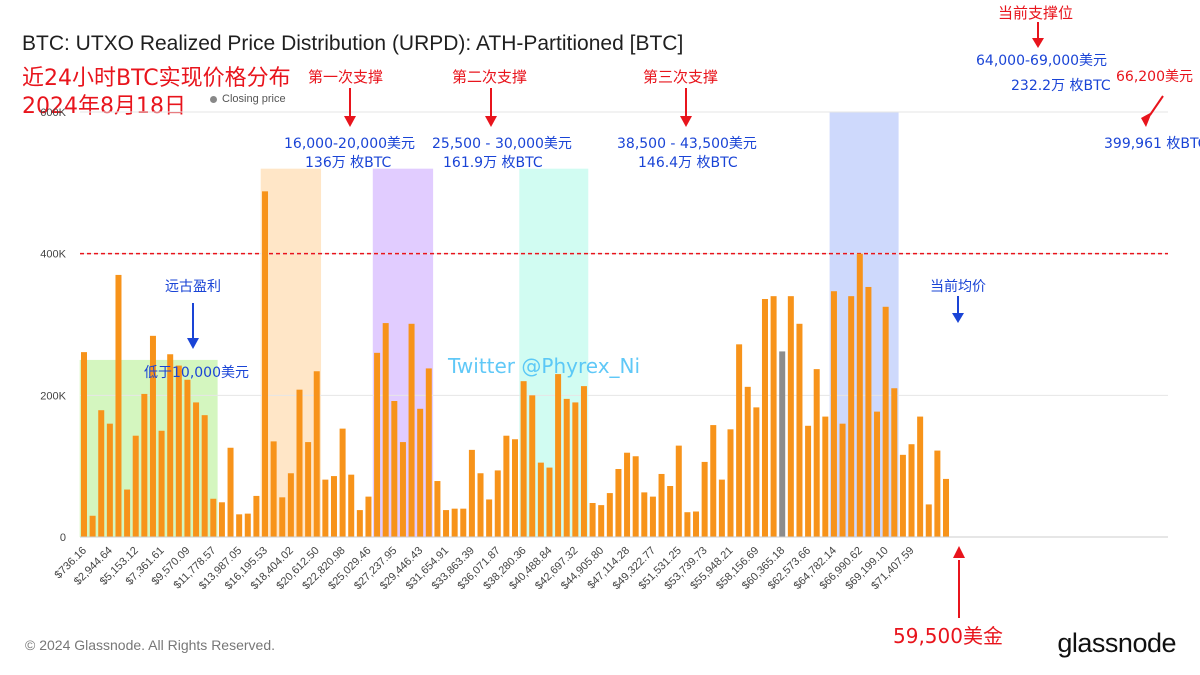 The height and width of the screenshot is (675, 1200). Describe the element at coordinates (350, 144) in the screenshot. I see `support1-range: 16,000-20,000美元` at that location.